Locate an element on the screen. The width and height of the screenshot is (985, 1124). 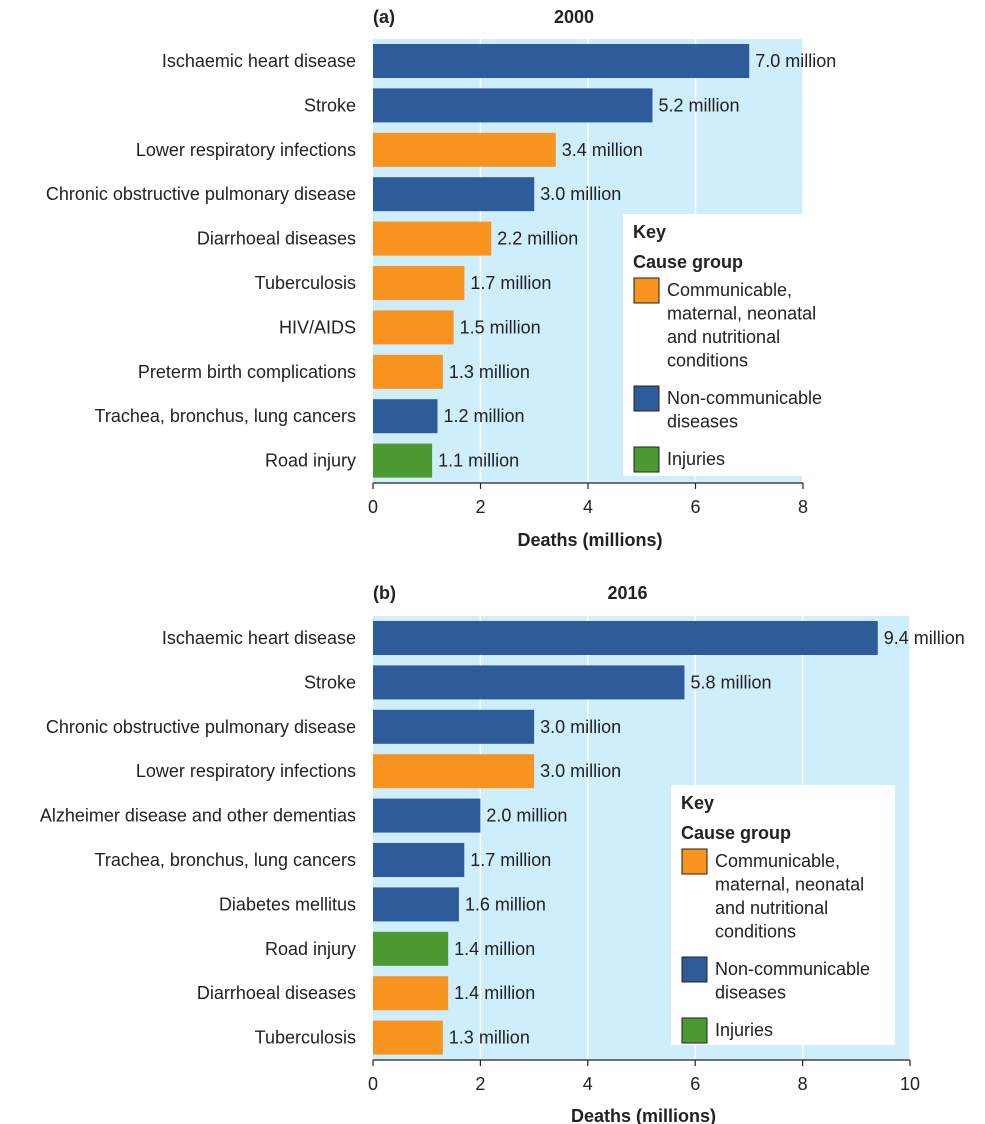
value-label: 1.2 million is located at coordinates (484, 416).